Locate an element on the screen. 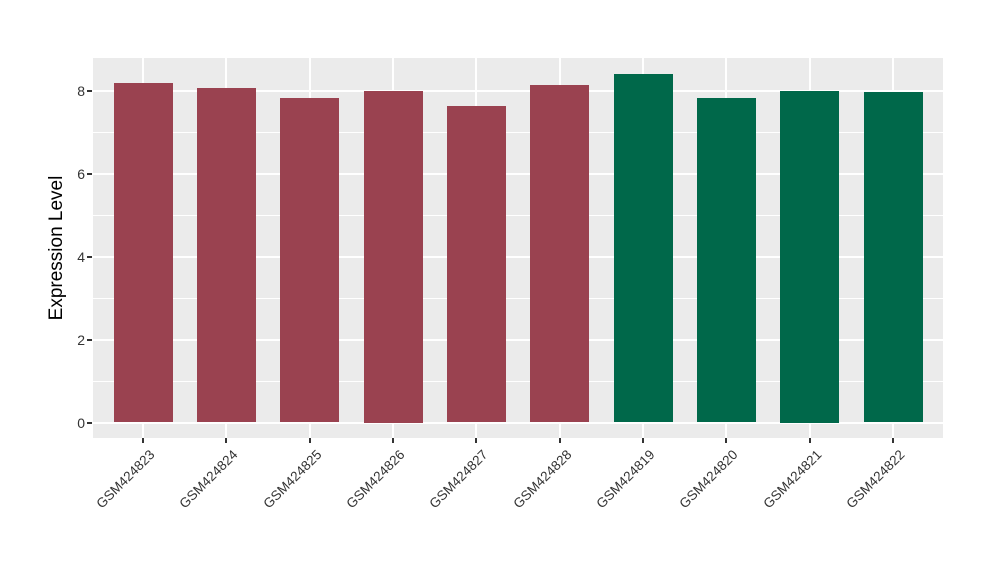 The width and height of the screenshot is (1000, 580). x-tick-mark-GSM424825 is located at coordinates (309, 440).